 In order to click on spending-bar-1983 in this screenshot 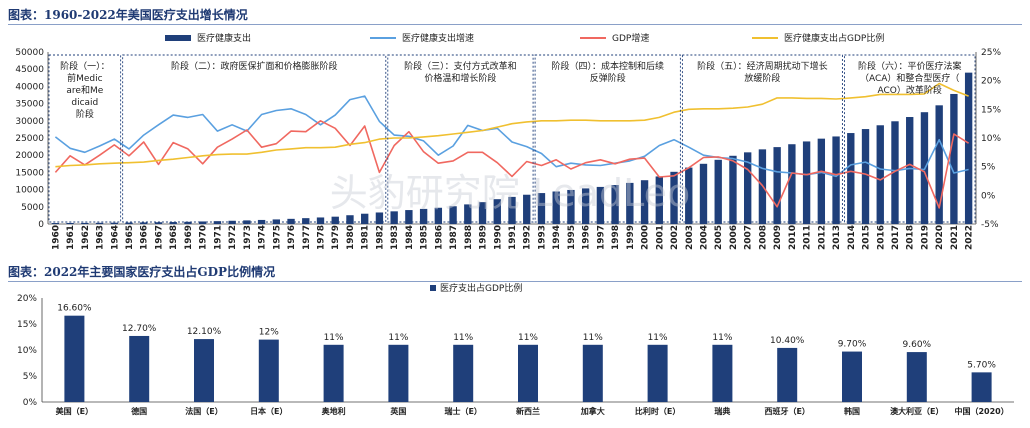, I will do `click(394, 217)`.